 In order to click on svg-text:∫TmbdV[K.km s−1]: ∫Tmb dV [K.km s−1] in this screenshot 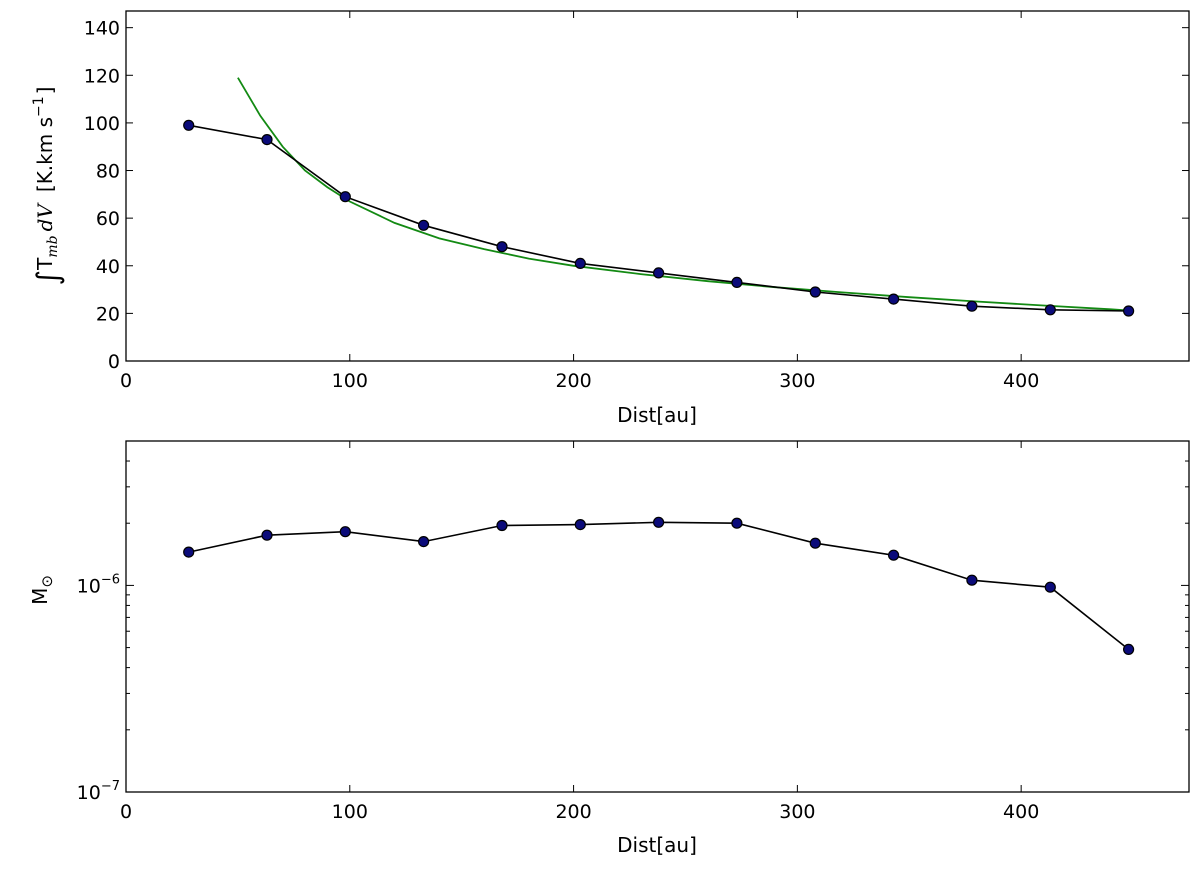, I will do `click(48, 186)`.